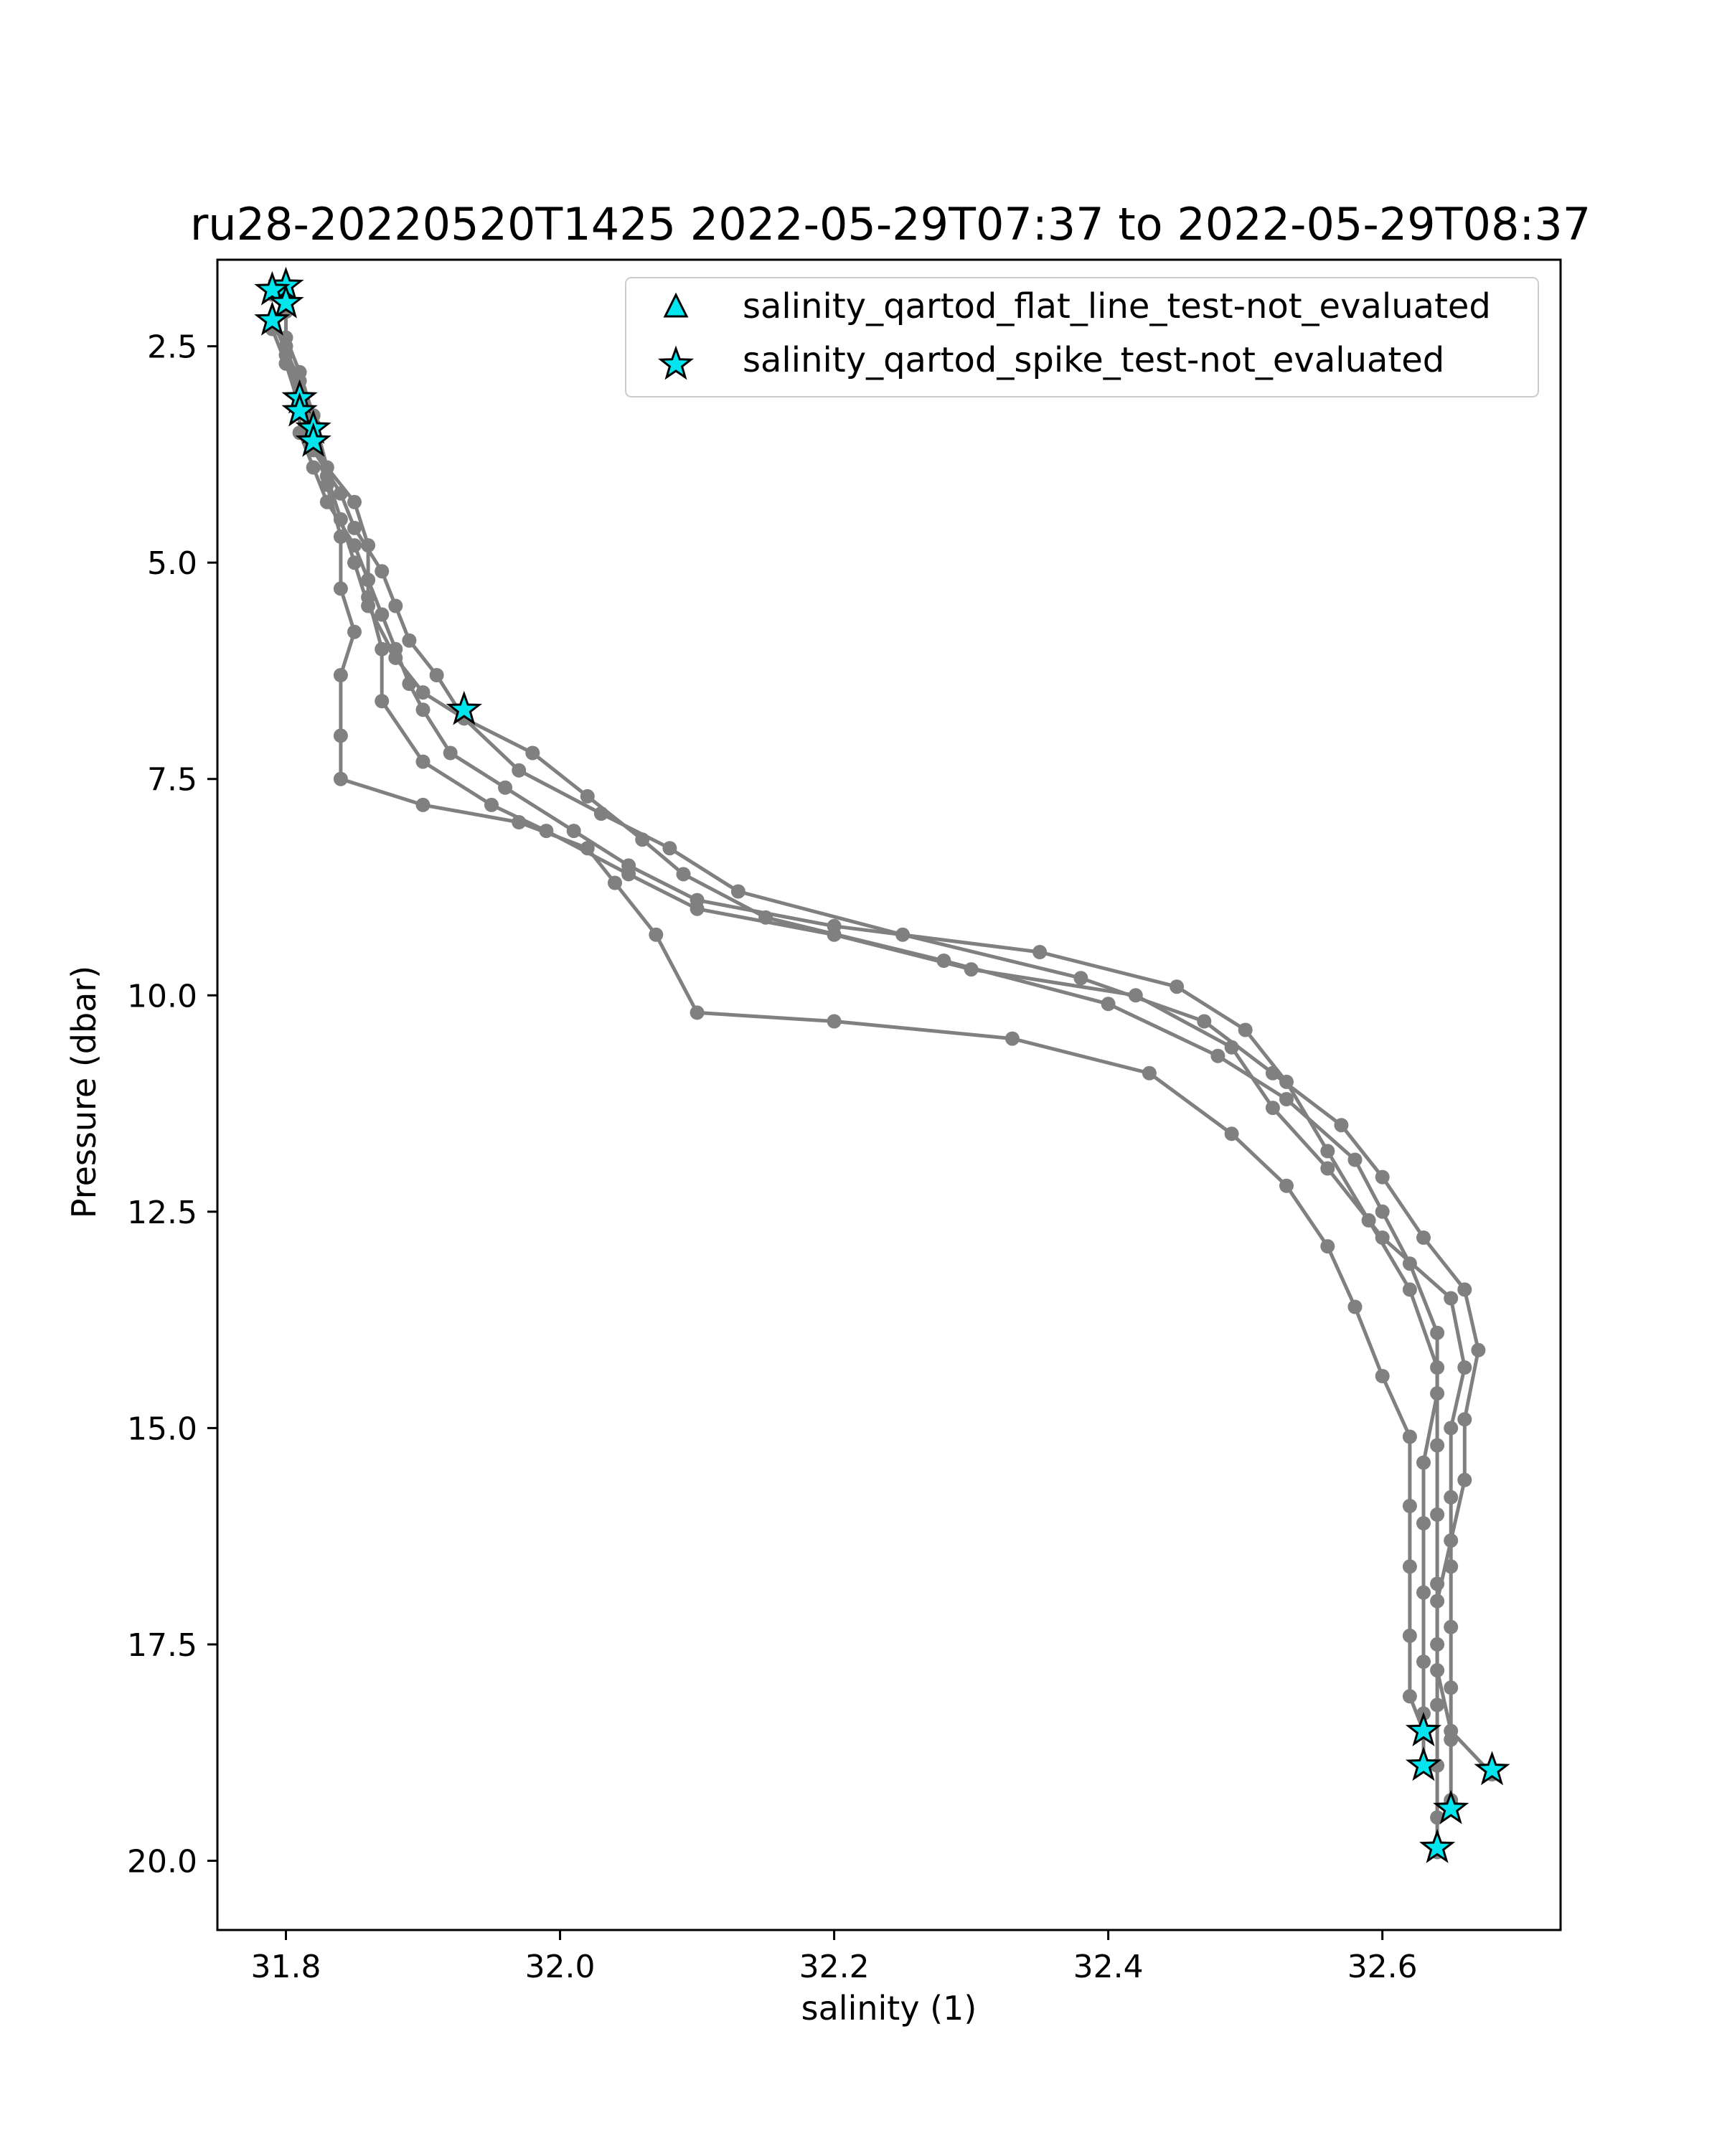 This screenshot has width=1722, height=2156. Describe the element at coordinates (560, 1967) in the screenshot. I see `x-tick-label: 32.0` at that location.